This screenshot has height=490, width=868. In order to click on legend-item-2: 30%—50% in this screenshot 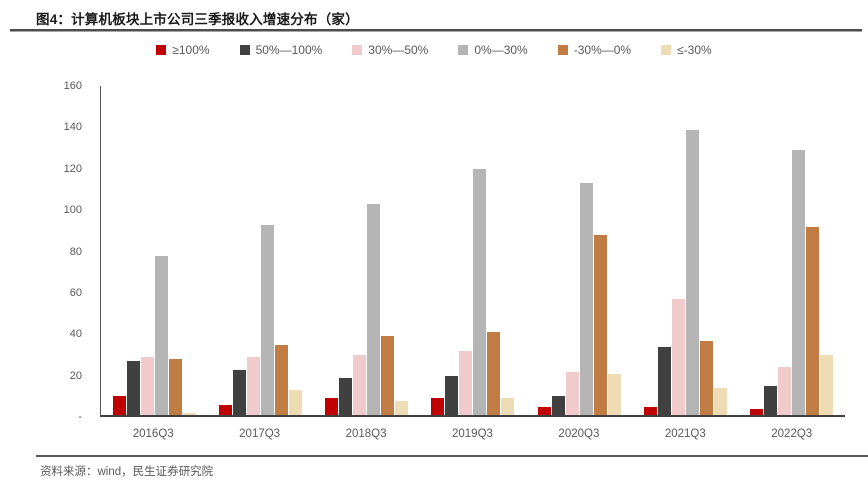, I will do `click(390, 50)`.